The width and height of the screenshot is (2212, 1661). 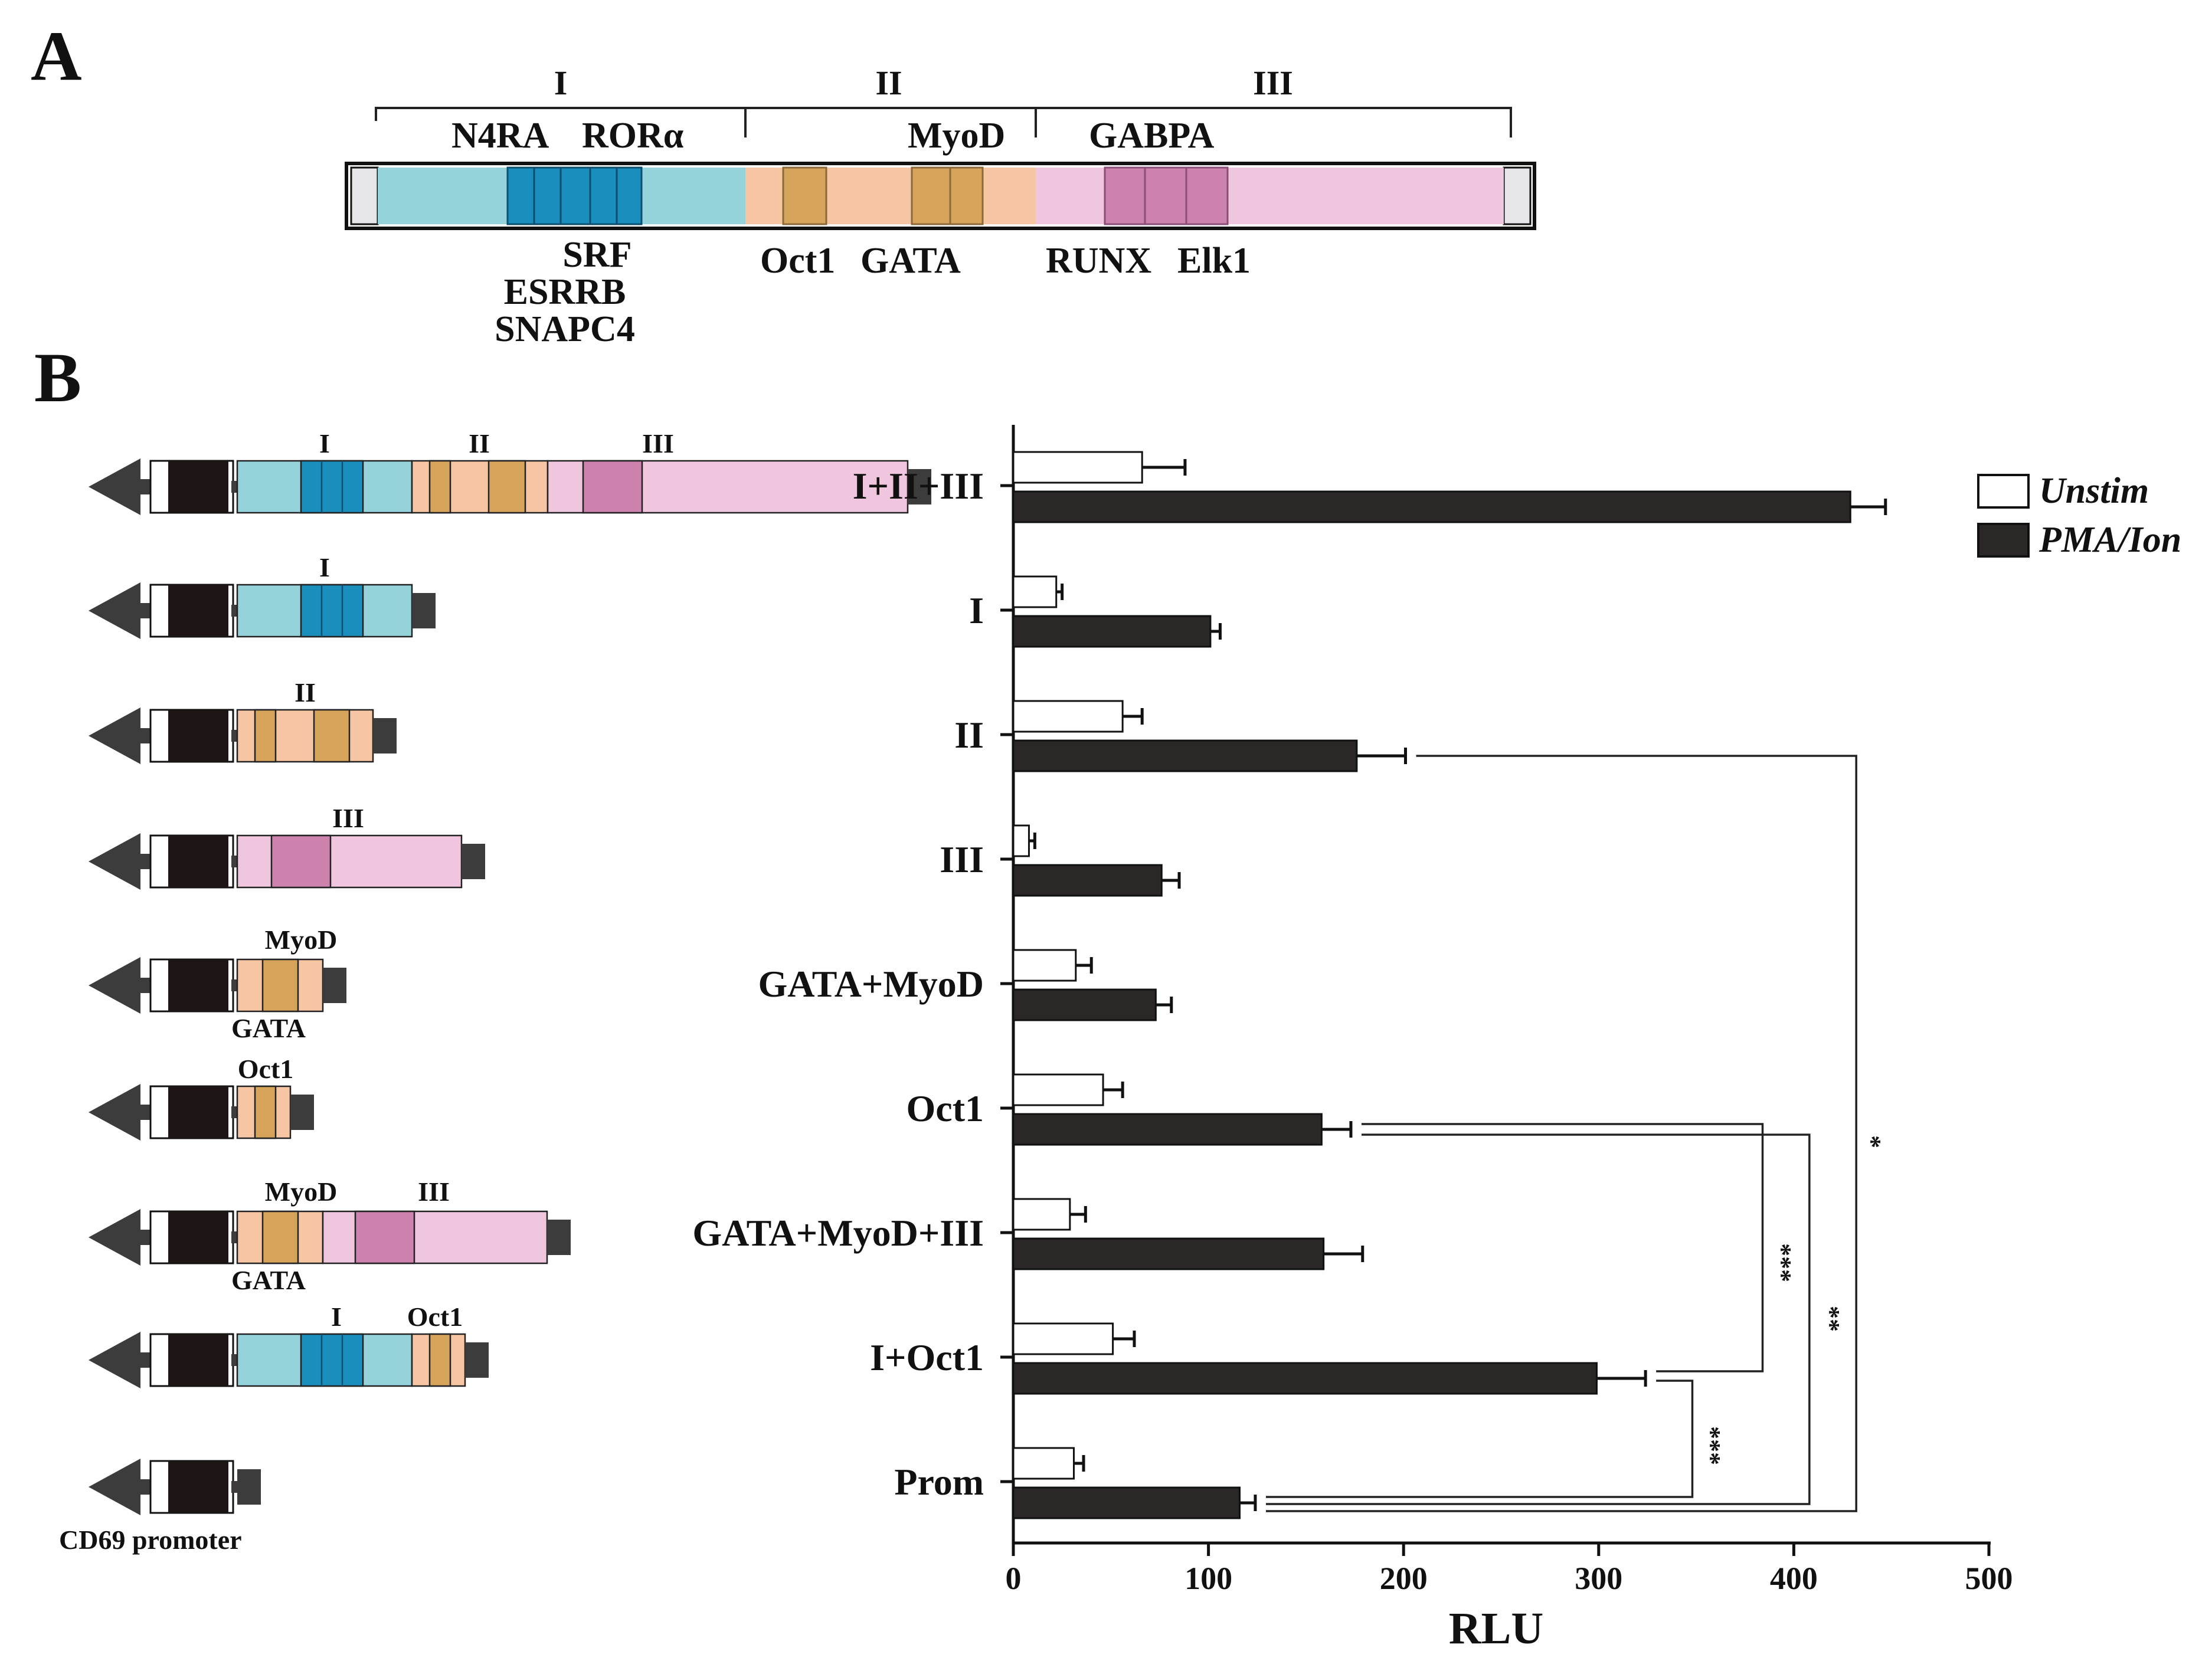 What do you see at coordinates (561, 83) in the screenshot?
I see `region-1-label: I` at bounding box center [561, 83].